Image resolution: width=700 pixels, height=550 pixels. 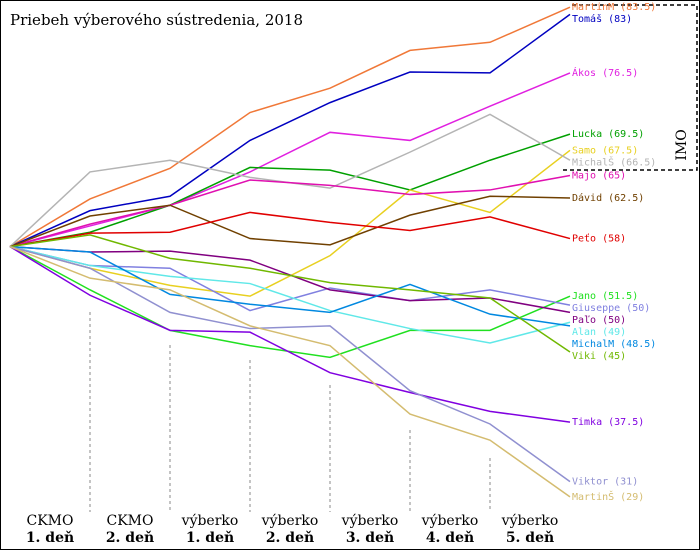 What do you see at coordinates (599, 176) in the screenshot?
I see `series-label: Majo (65)` at bounding box center [599, 176].